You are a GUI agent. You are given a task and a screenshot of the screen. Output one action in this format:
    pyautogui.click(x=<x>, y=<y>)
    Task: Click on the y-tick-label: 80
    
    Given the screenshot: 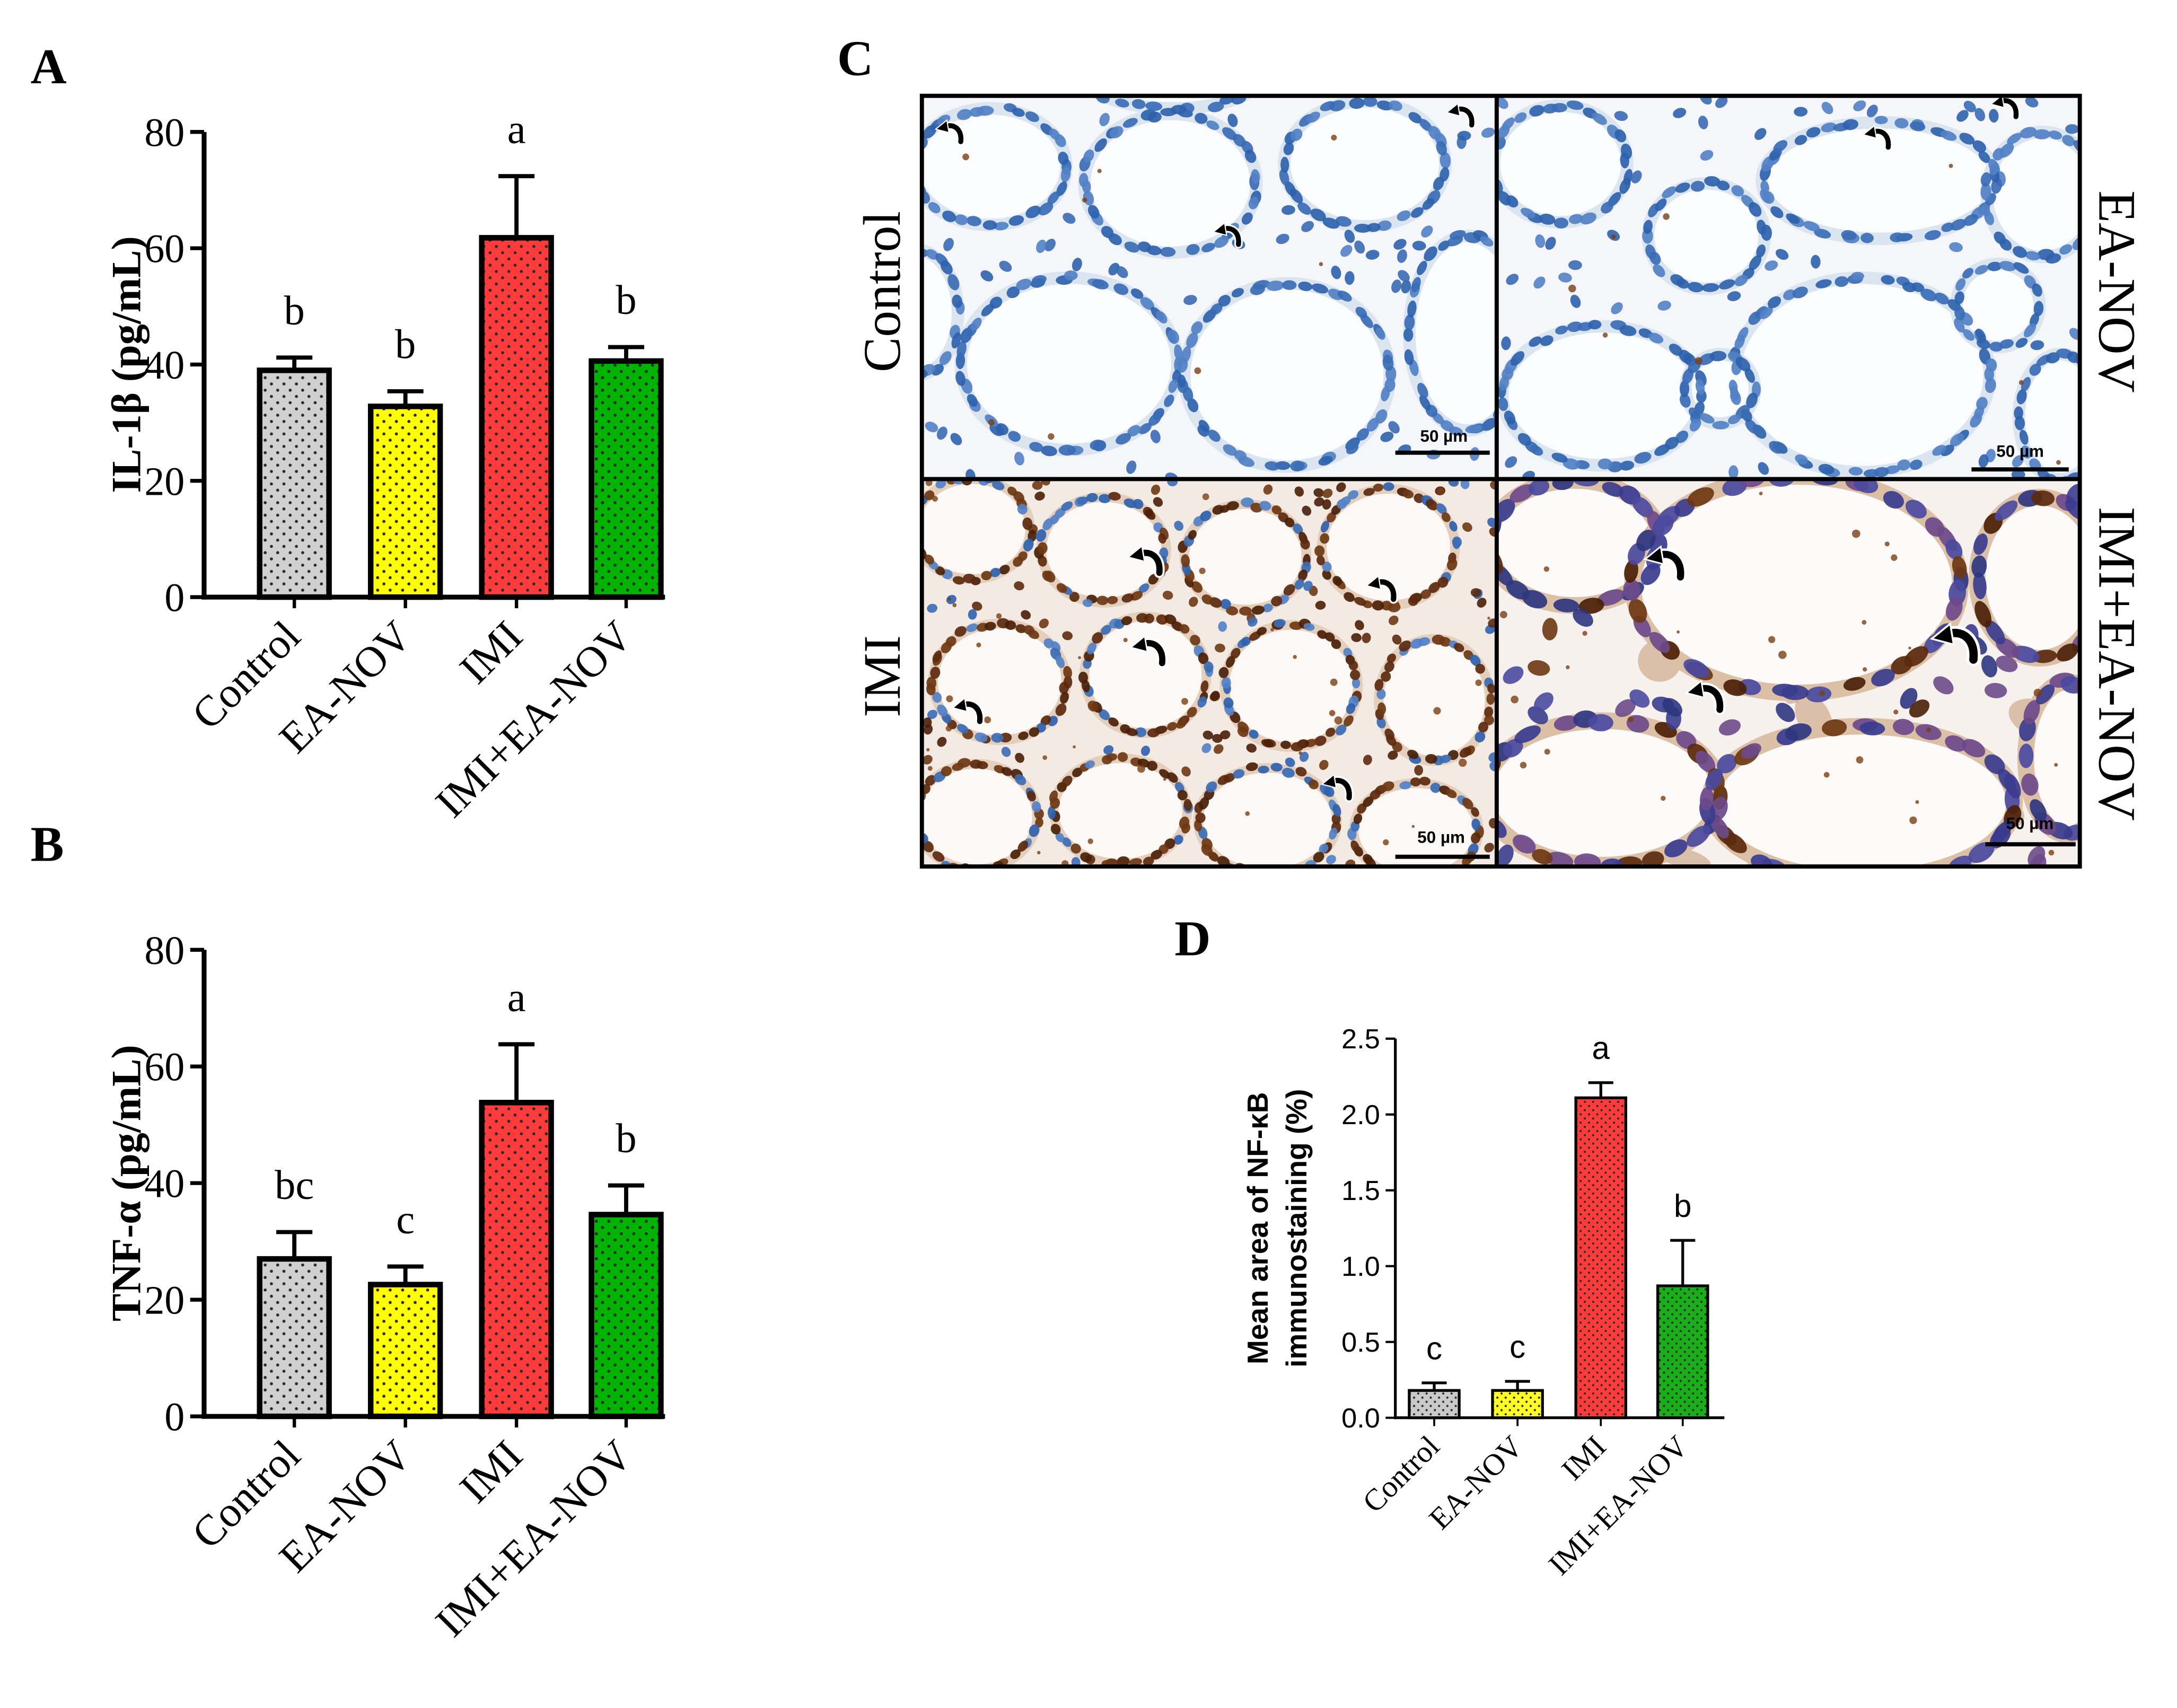 What is the action you would take?
    pyautogui.click(x=164, y=132)
    